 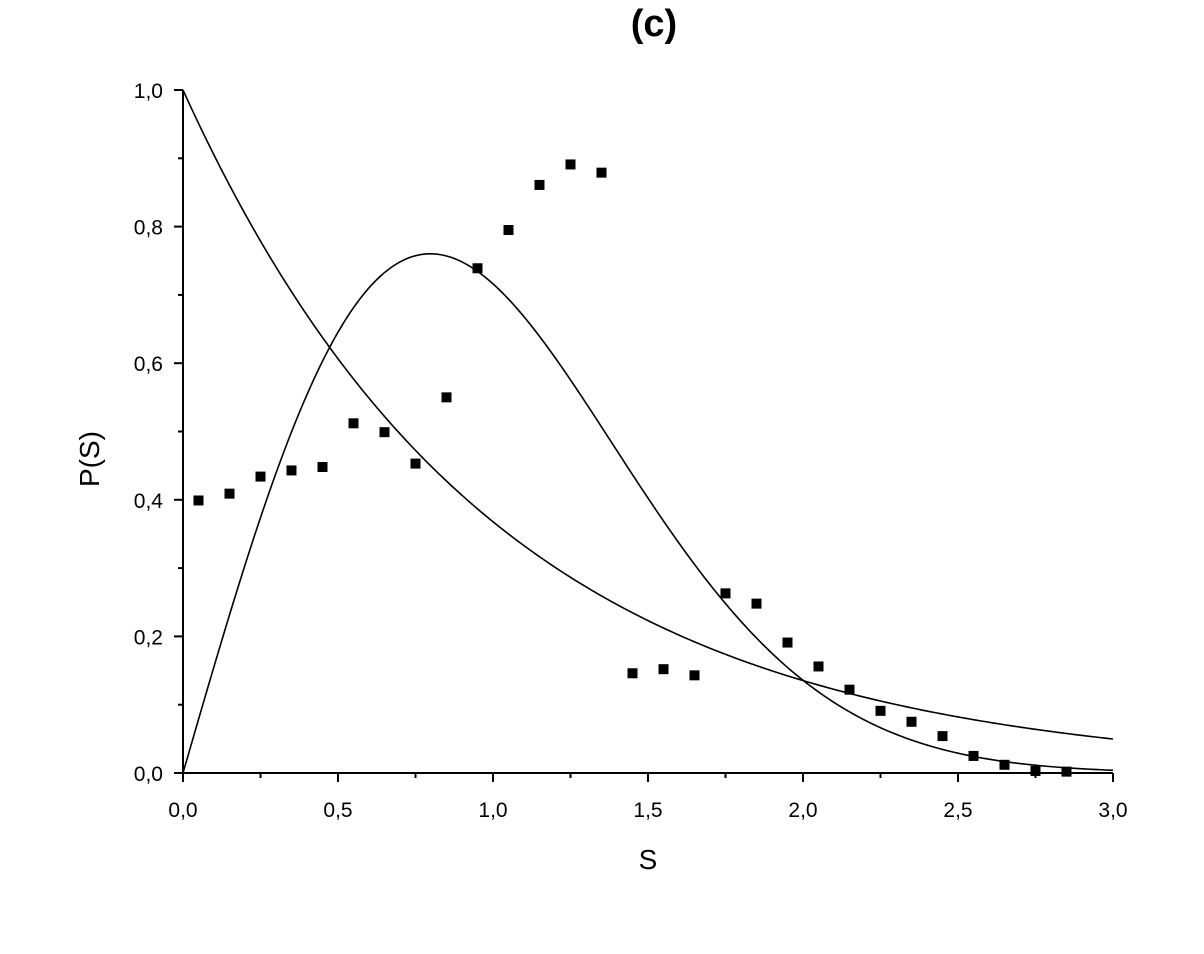 I want to click on y-tick-label: 0,0, so click(x=148, y=774).